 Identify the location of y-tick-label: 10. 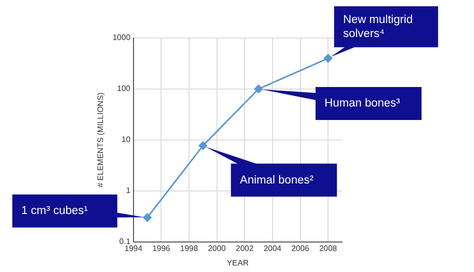
(126, 139).